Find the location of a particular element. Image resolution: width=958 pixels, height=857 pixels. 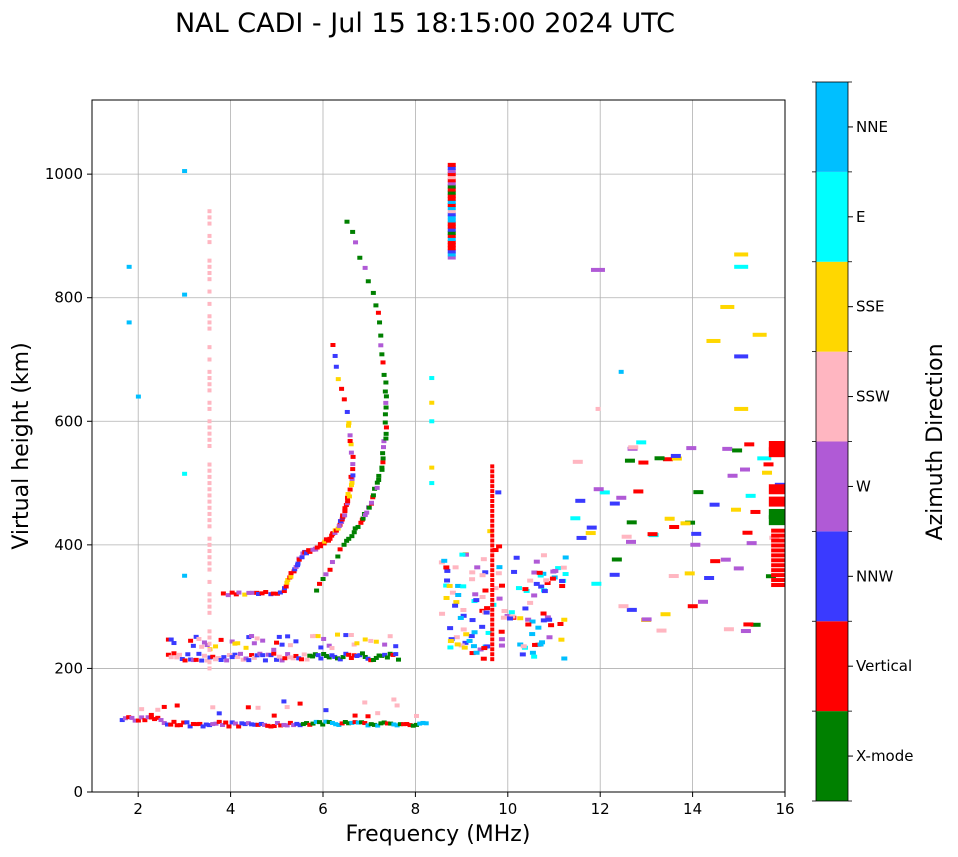

y-tick-label: 800 is located at coordinates (68, 298).